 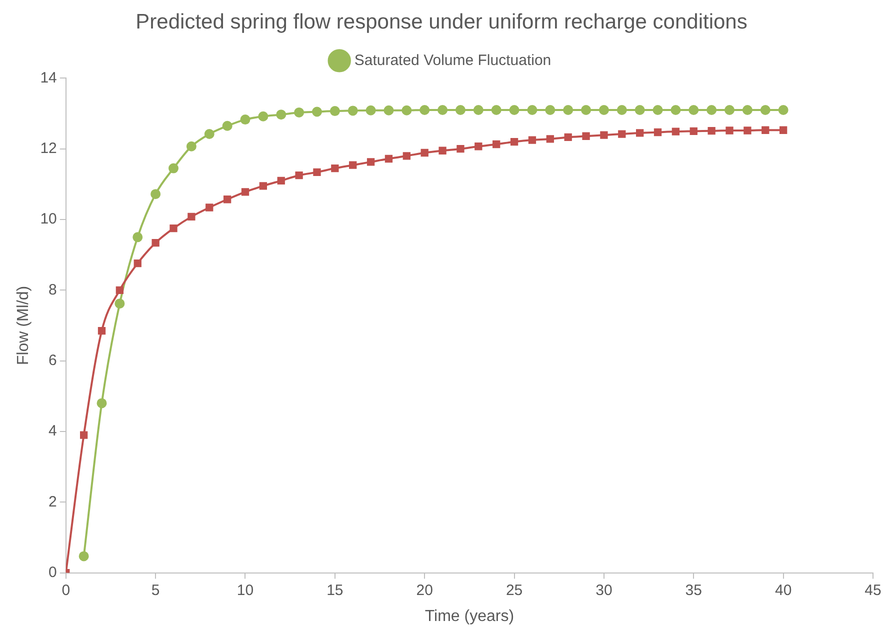 What do you see at coordinates (514, 590) in the screenshot?
I see `x-tick-label: 25` at bounding box center [514, 590].